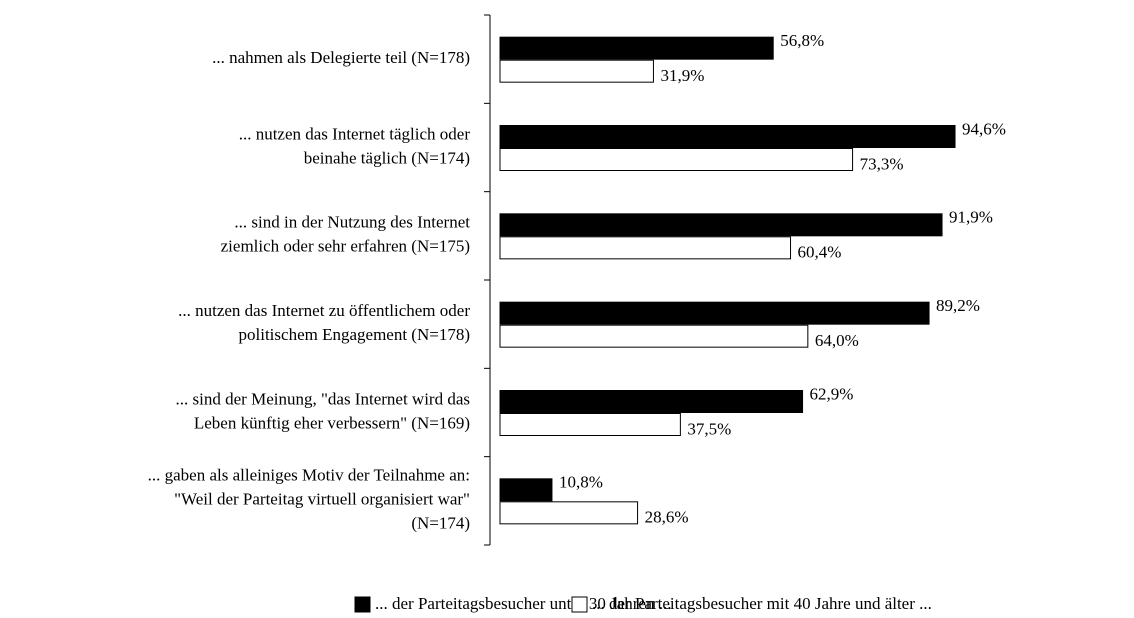 The height and width of the screenshot is (618, 1134). Describe the element at coordinates (387, 157) in the screenshot. I see `category-label: beinahe täglich (N=174)` at that location.